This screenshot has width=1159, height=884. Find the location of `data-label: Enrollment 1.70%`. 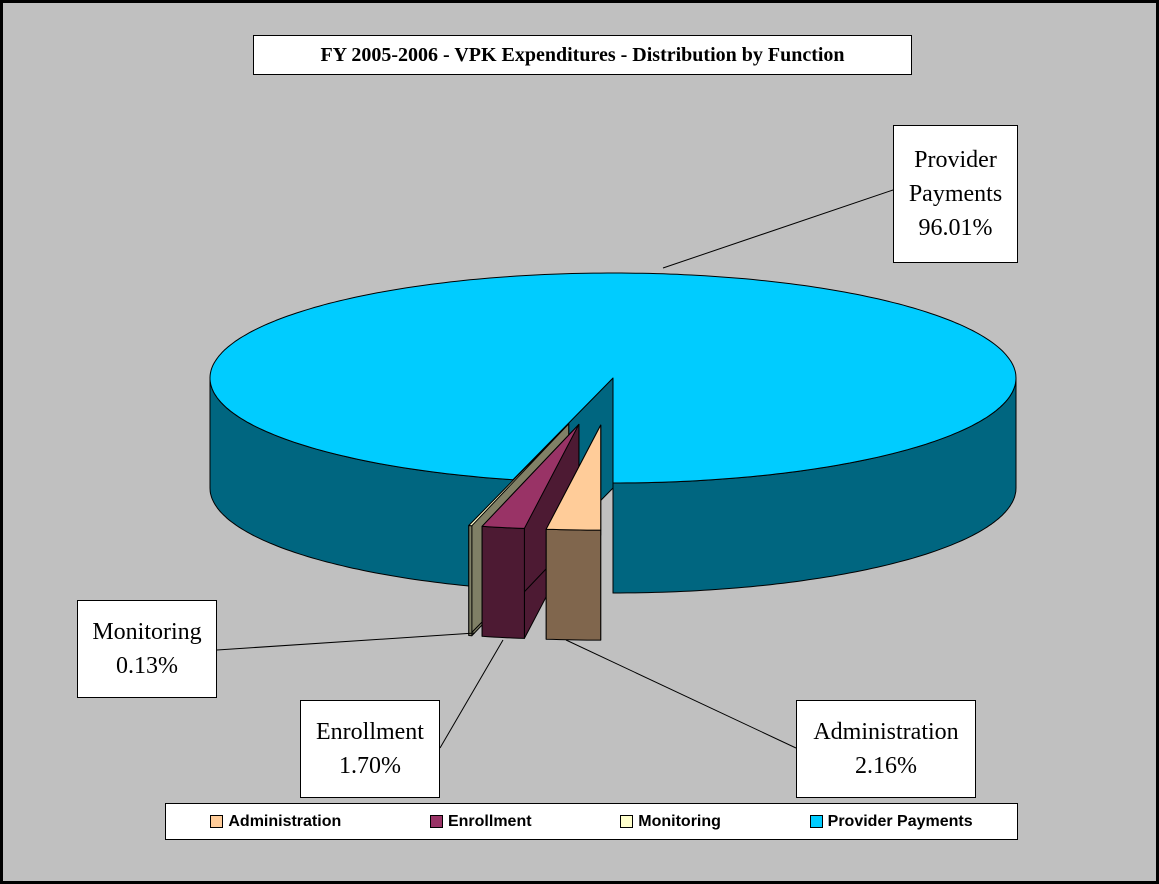

data-label: Enrollment 1.70% is located at coordinates (370, 749).